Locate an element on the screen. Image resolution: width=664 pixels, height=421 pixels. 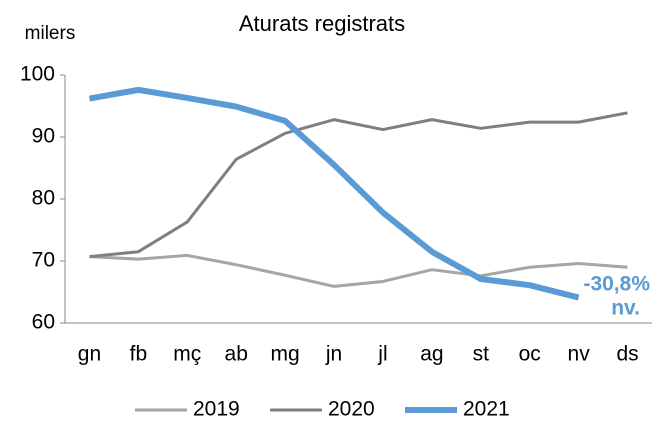
legend-label: 2020 is located at coordinates (351, 409).